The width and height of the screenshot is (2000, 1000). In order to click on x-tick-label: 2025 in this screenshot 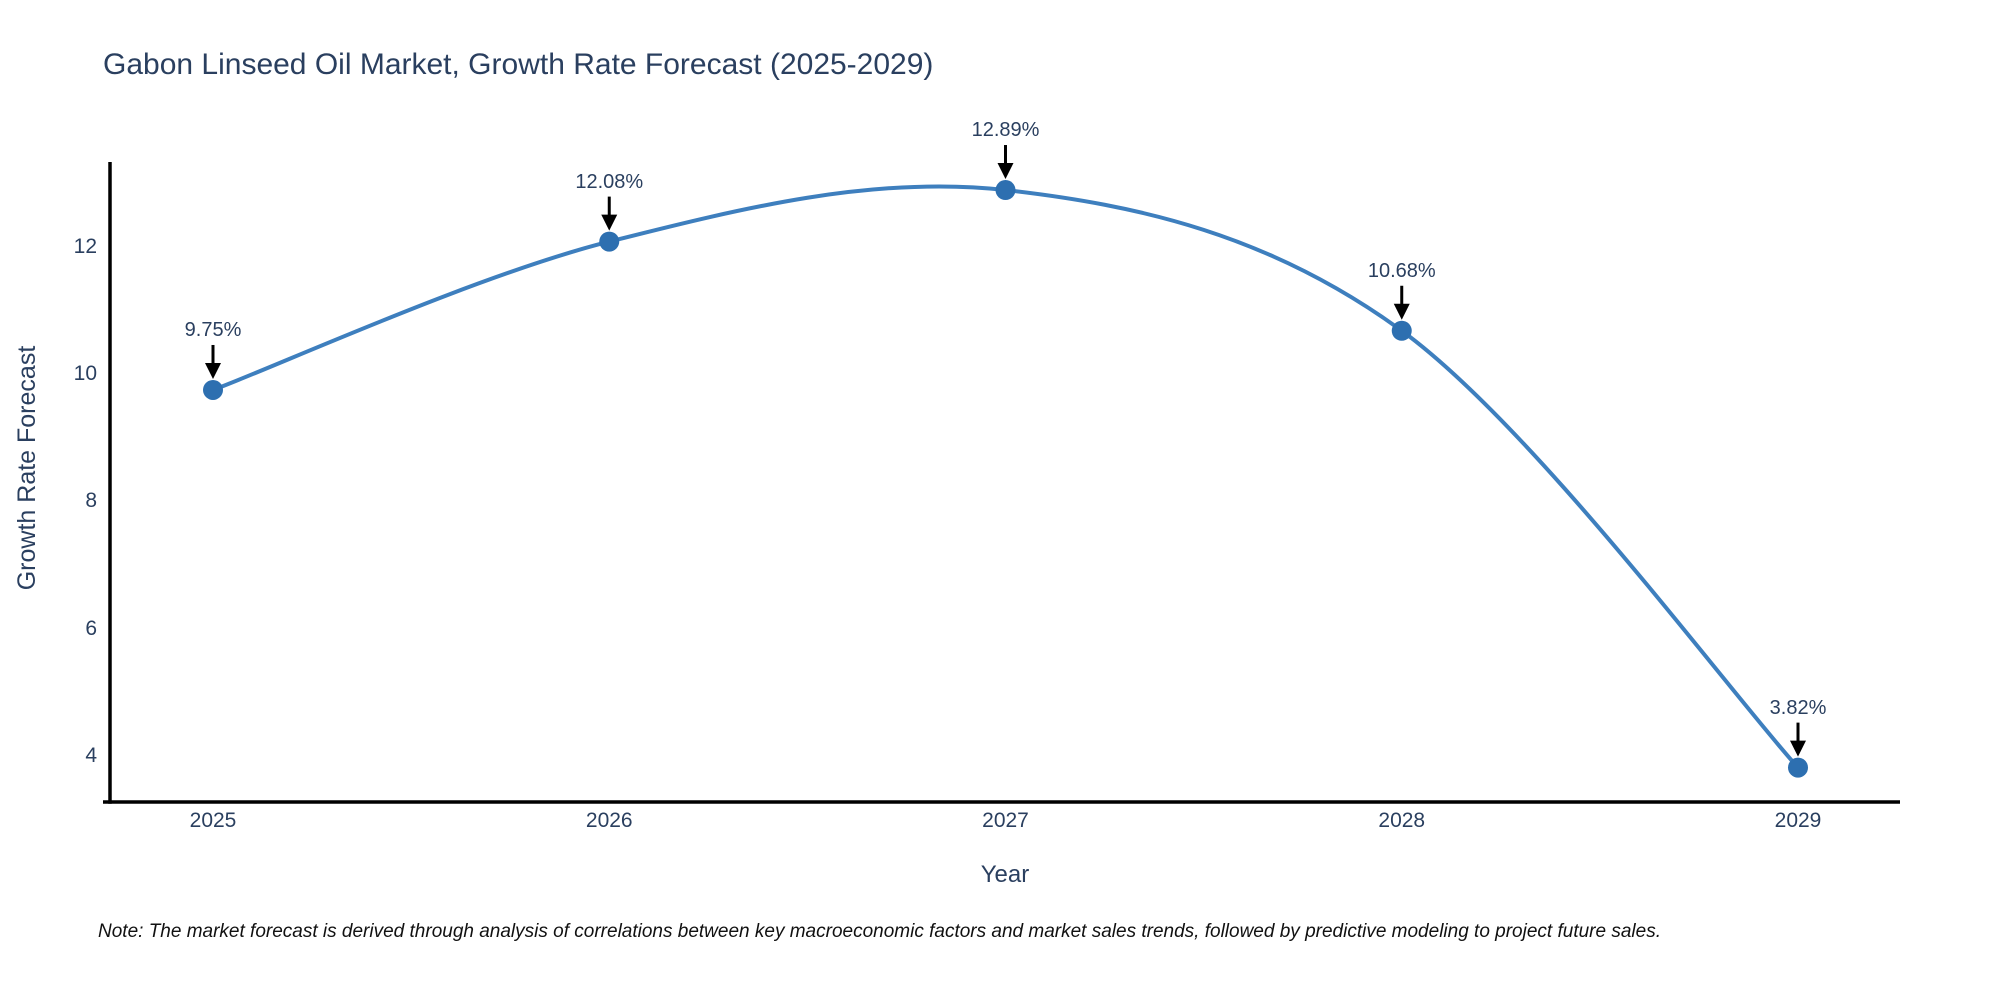, I will do `click(213, 820)`.